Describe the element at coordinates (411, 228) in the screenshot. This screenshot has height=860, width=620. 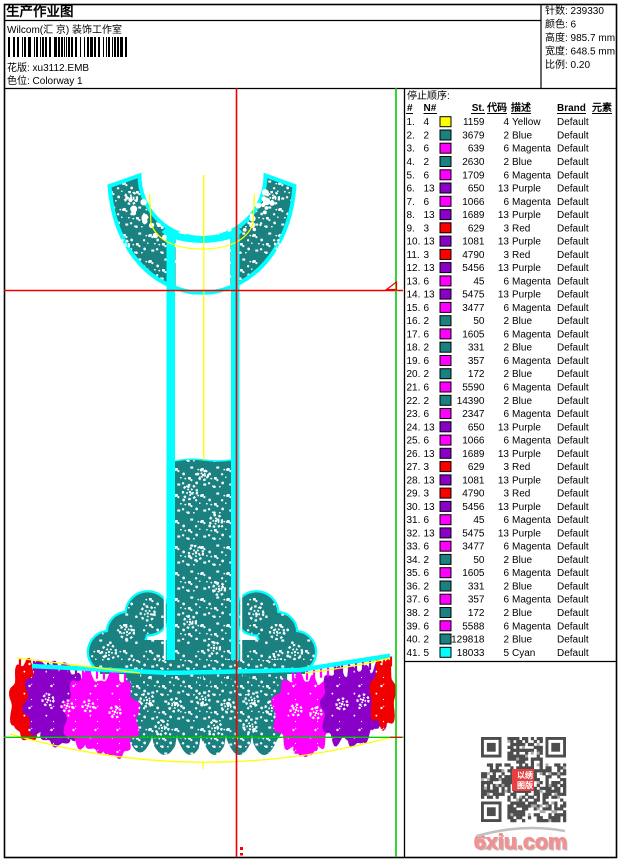
I see `svg-text: 9.` at that location.